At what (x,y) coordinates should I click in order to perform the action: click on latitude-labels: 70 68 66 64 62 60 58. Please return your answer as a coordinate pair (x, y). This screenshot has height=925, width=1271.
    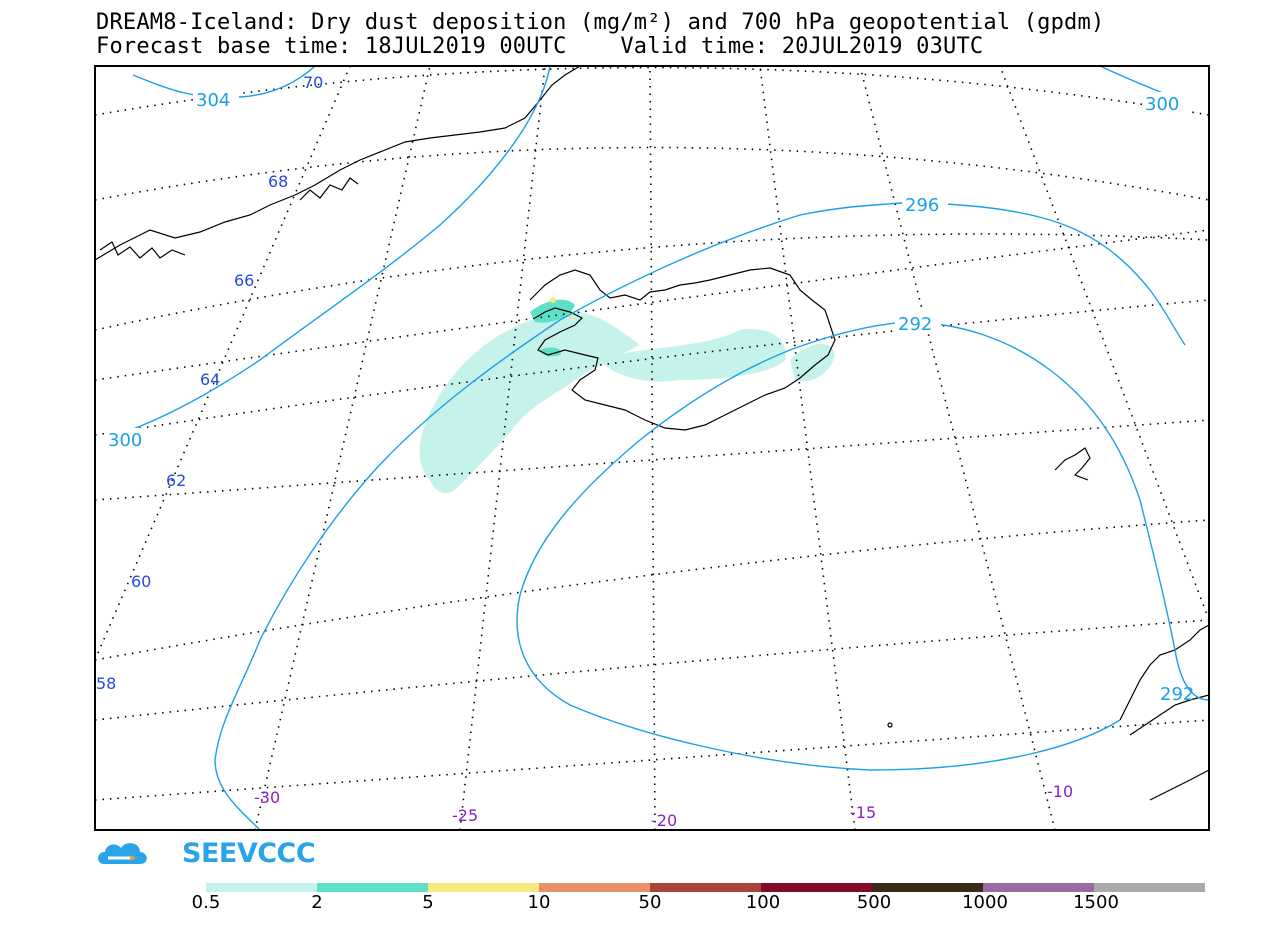
    Looking at the image, I should click on (209, 383).